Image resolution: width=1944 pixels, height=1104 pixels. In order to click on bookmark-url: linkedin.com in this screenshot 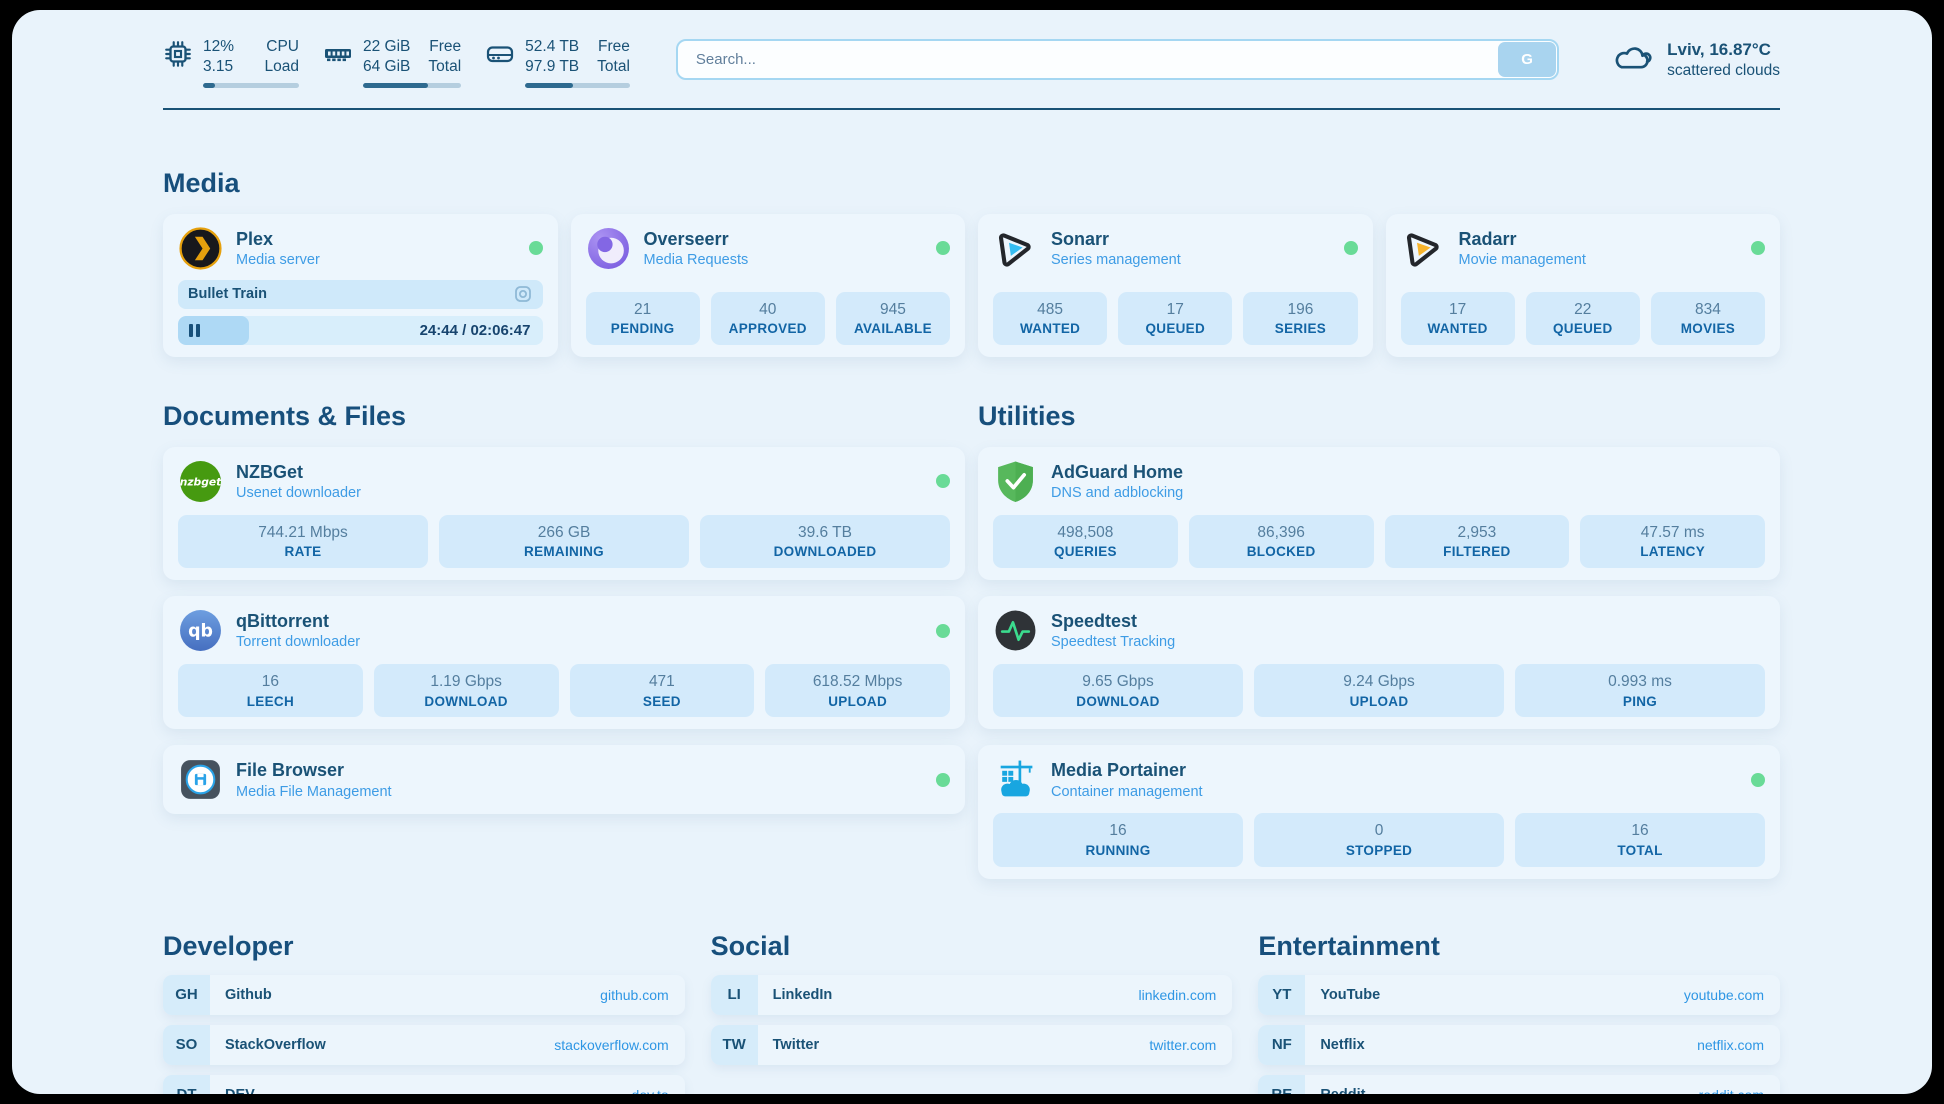, I will do `click(1177, 994)`.